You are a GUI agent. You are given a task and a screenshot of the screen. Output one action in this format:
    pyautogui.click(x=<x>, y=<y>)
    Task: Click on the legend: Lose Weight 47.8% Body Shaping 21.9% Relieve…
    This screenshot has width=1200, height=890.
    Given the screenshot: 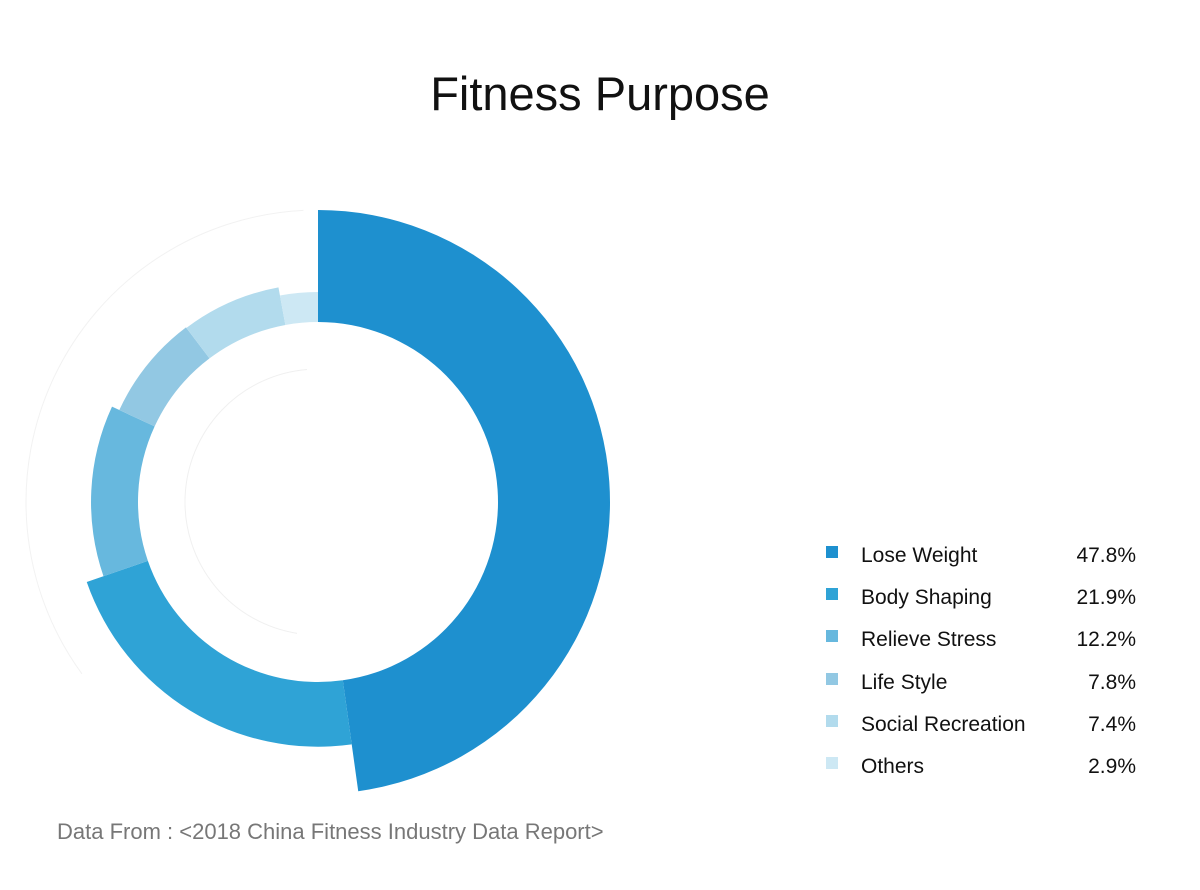 What is the action you would take?
    pyautogui.click(x=986, y=662)
    